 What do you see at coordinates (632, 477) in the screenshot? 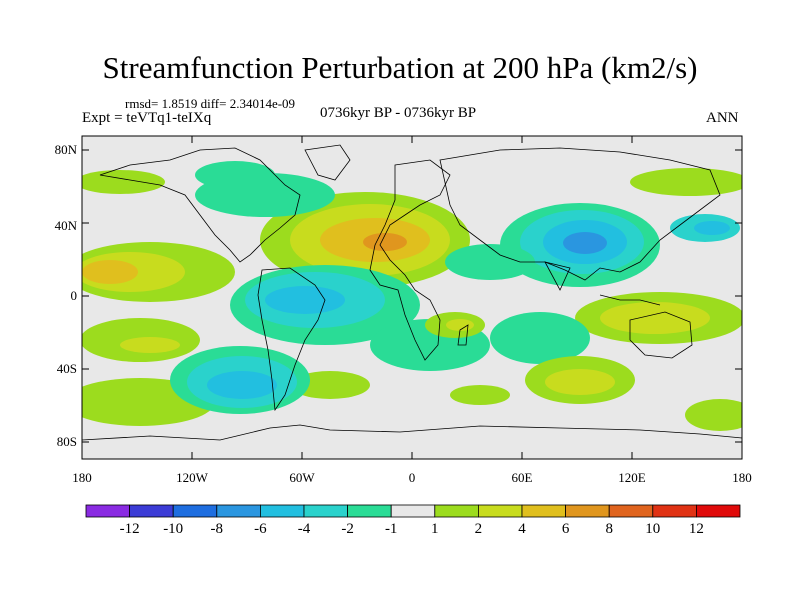
I see `lon-tick-120e: 120E` at bounding box center [632, 477].